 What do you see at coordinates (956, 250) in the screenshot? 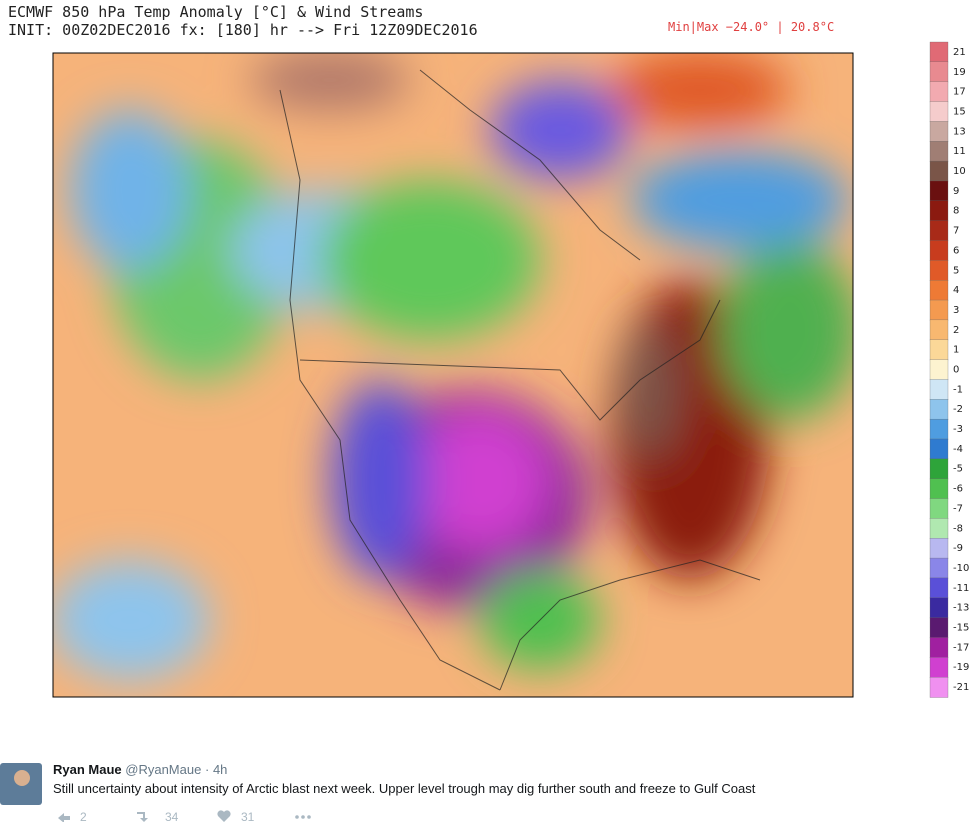
I see `colorbar-label: 6` at bounding box center [956, 250].